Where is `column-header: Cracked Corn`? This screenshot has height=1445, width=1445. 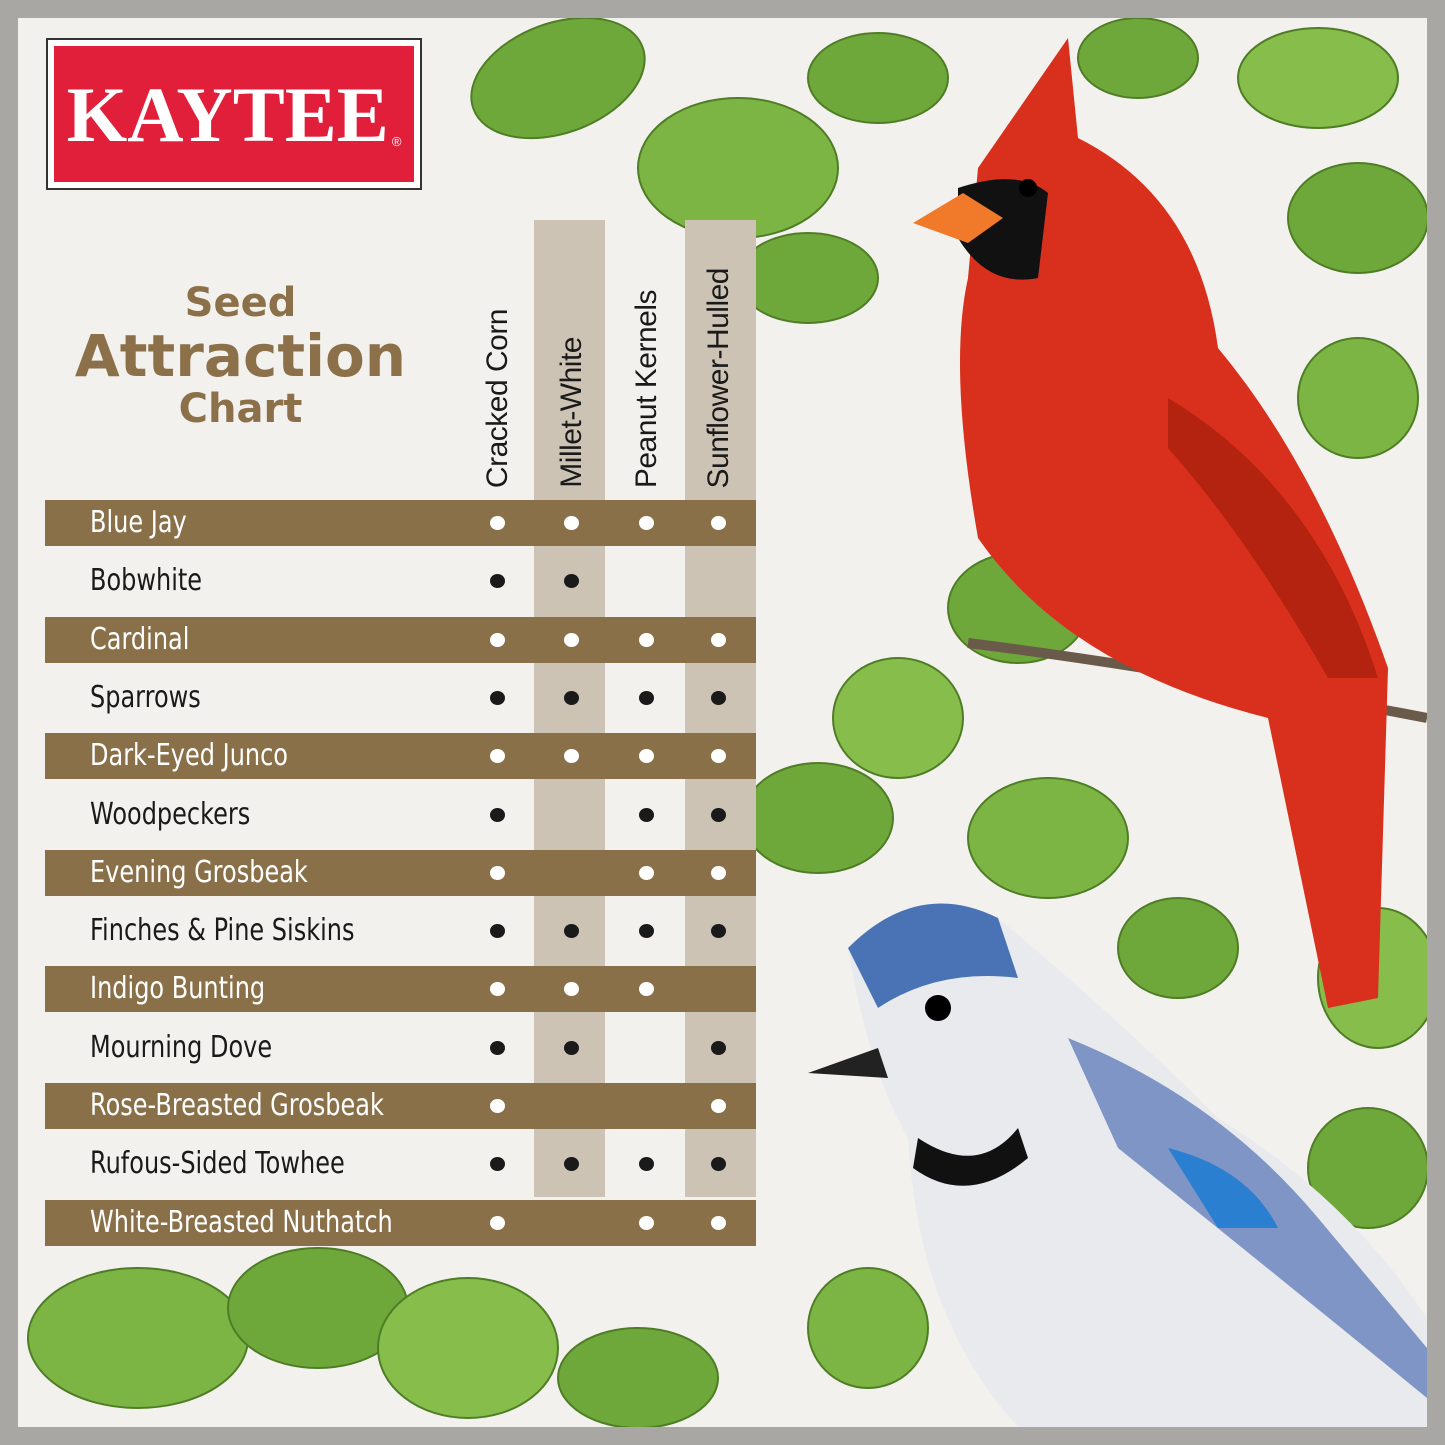 column-header: Cracked Corn is located at coordinates (497, 358).